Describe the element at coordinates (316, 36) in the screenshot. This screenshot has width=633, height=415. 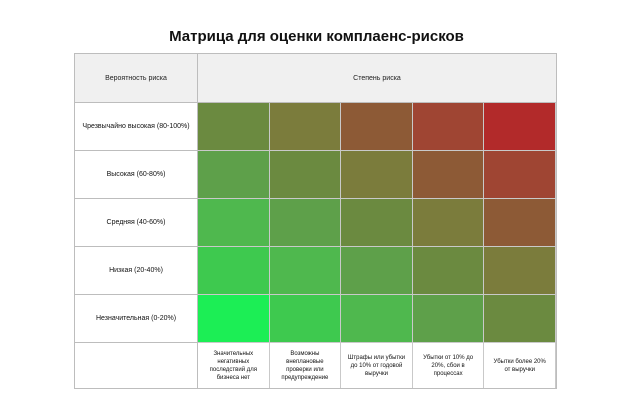
I see `chart-title: Матрица для оценки комплаенс-рисков` at that location.